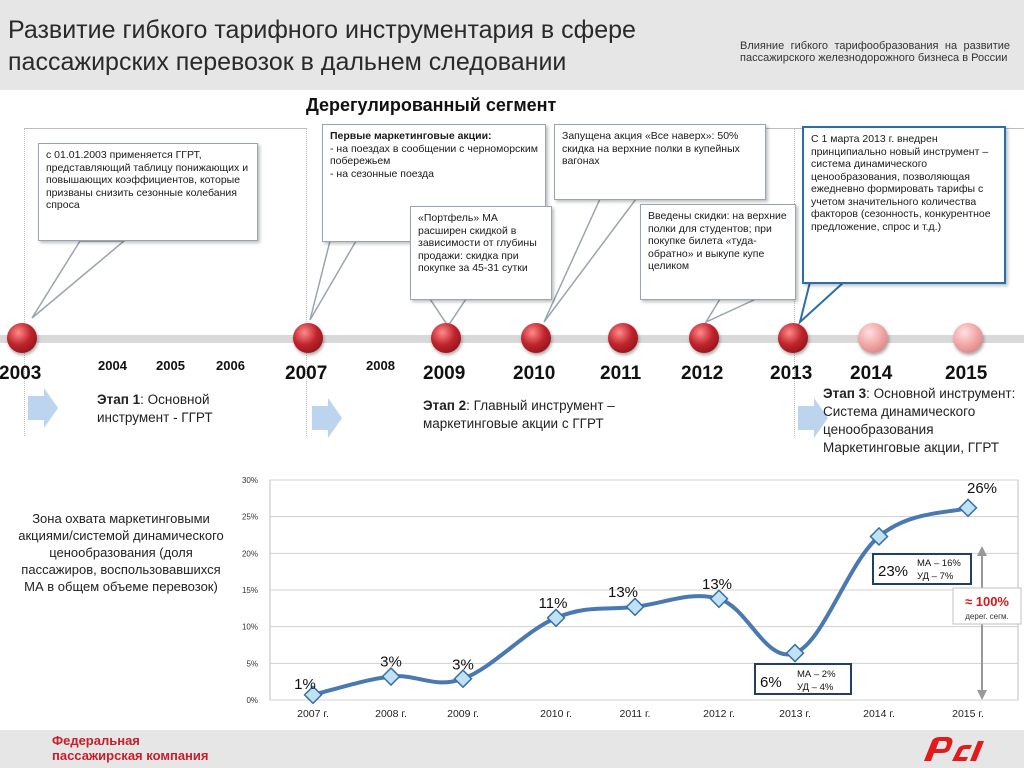  Describe the element at coordinates (43, 408) in the screenshot. I see `stage-1-arrow` at that location.